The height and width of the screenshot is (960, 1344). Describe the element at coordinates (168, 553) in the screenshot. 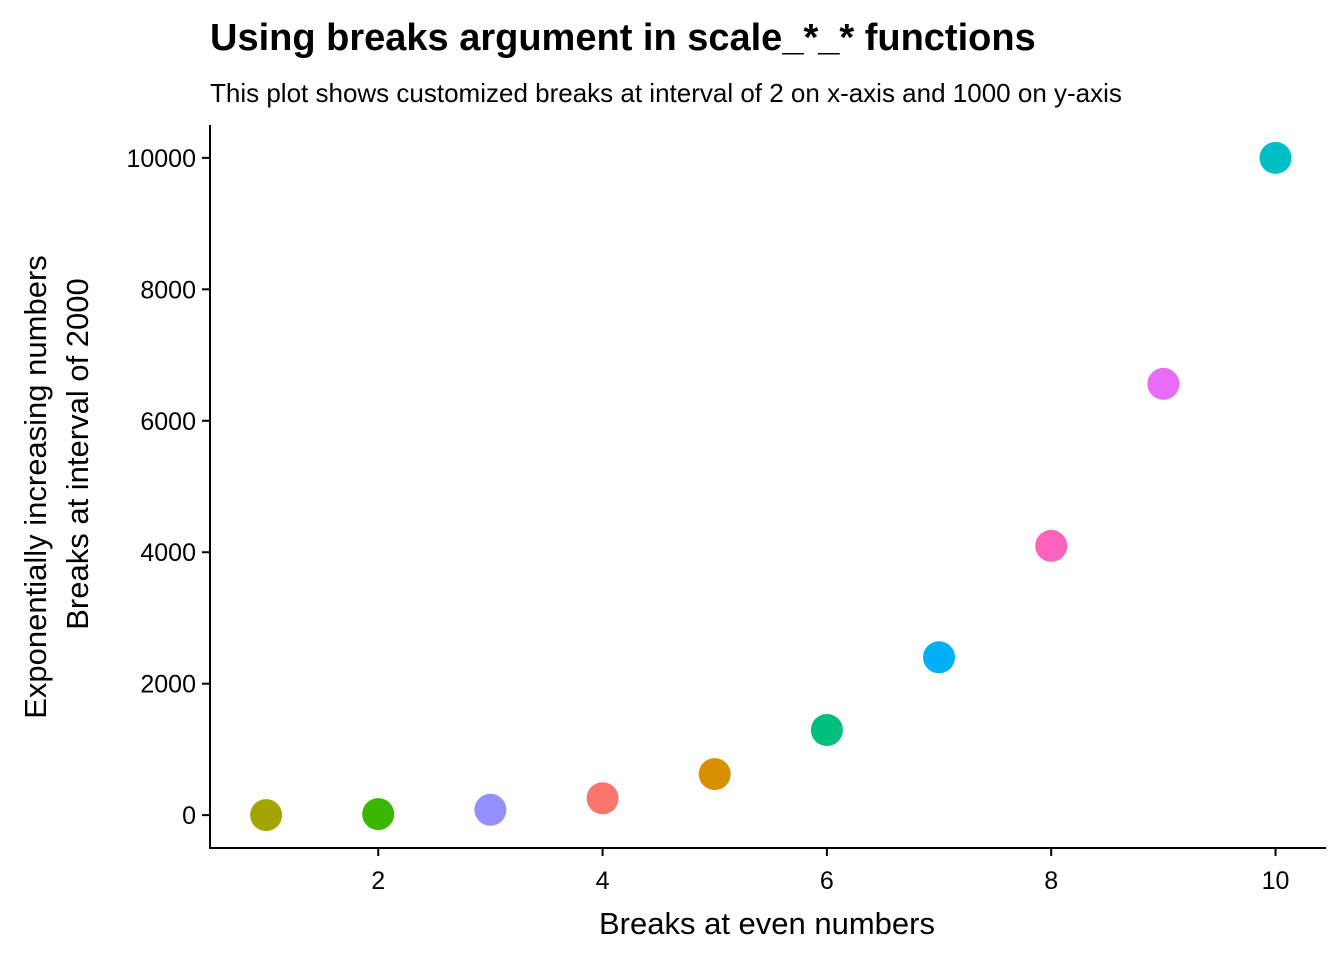

I see `y-tick-label-4000: 4000` at that location.